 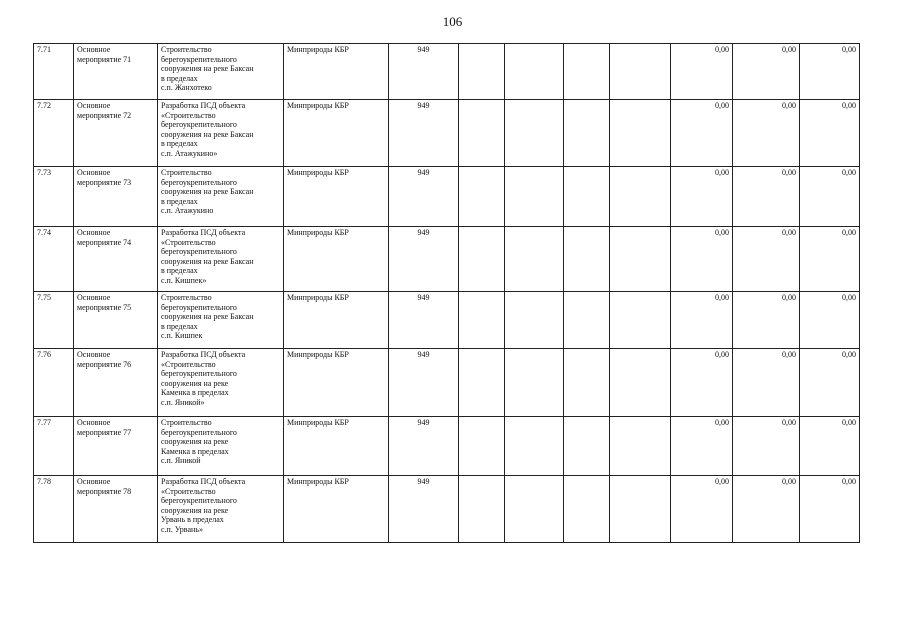 What do you see at coordinates (115, 196) in the screenshot?
I see `measure-type: Основное мероприятие 73` at bounding box center [115, 196].